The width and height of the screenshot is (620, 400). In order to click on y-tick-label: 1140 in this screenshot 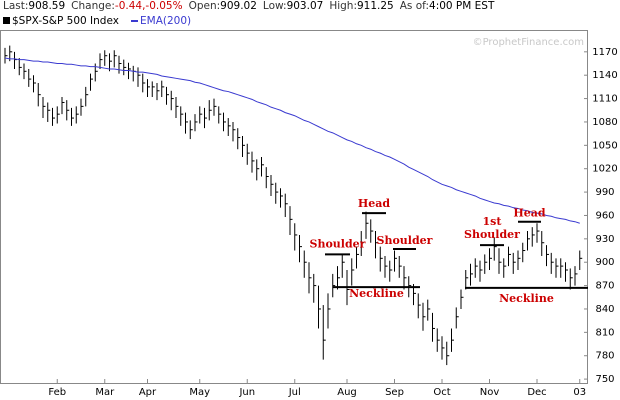, I will do `click(604, 75)`.